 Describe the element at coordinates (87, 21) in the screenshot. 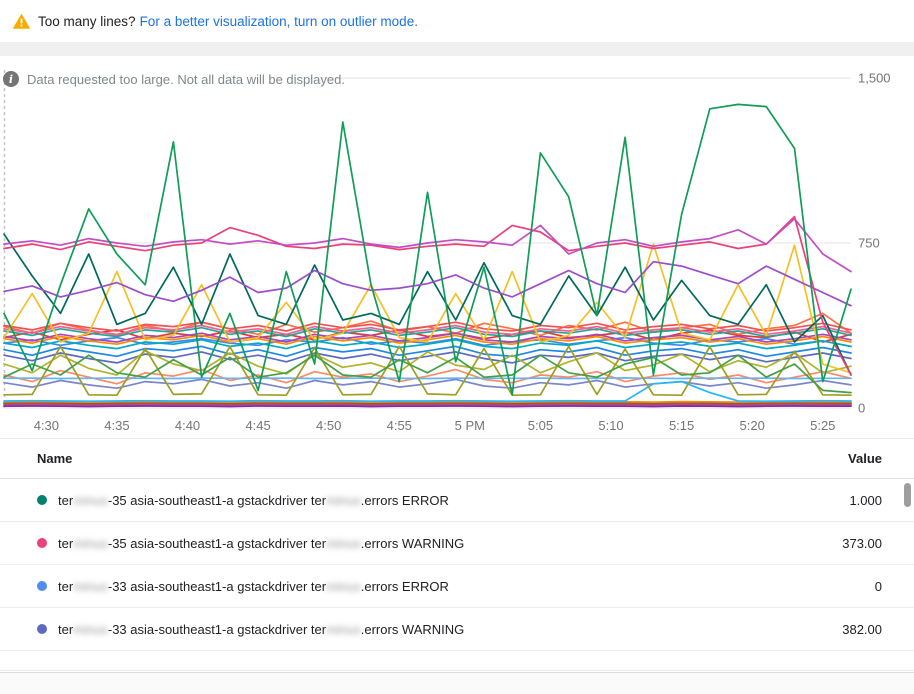

I see `banner-question: Too many lines?` at that location.